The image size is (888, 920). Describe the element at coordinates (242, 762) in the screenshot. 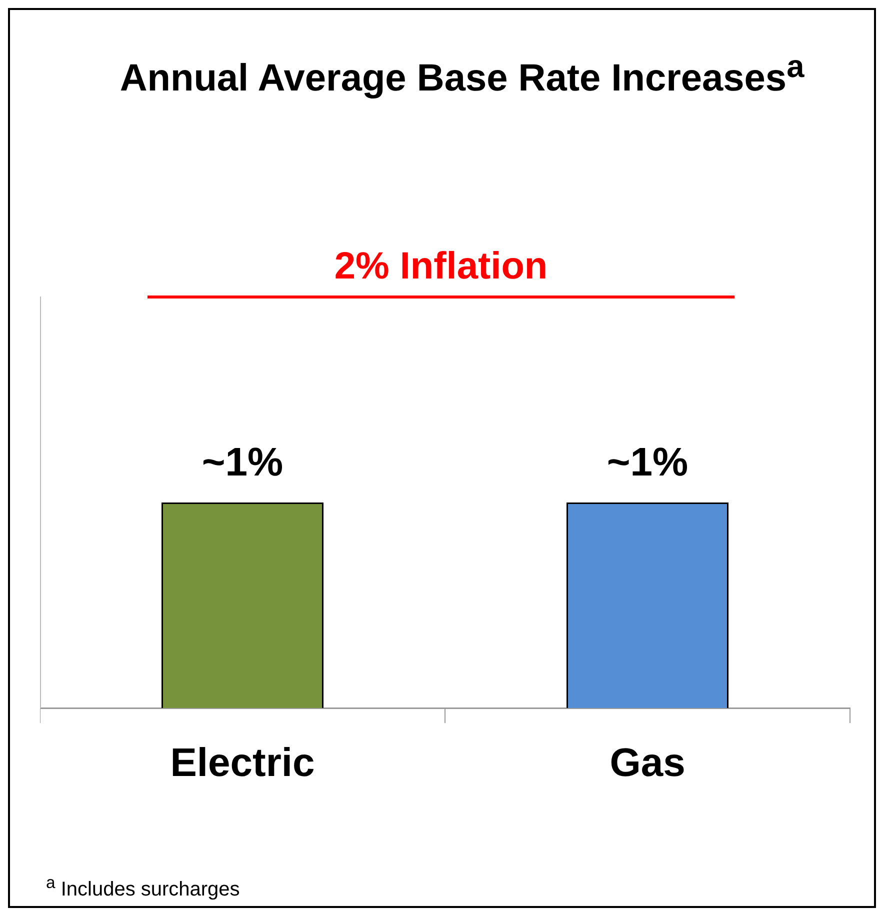

I see `x-tick-label: Electric` at that location.